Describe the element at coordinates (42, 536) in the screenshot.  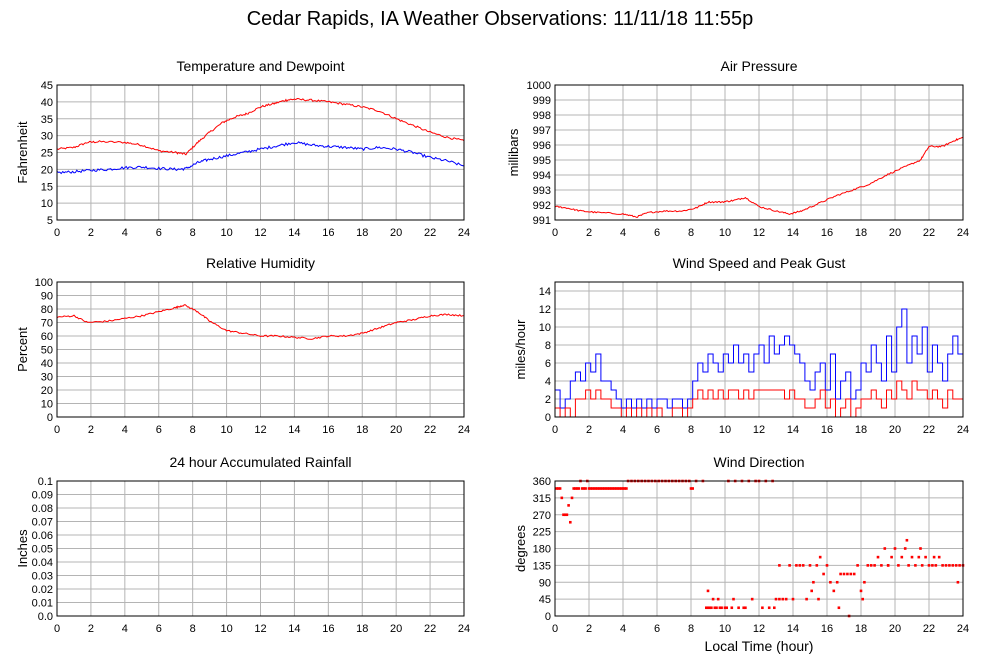
I see `y-tick-label: 0.06` at that location.